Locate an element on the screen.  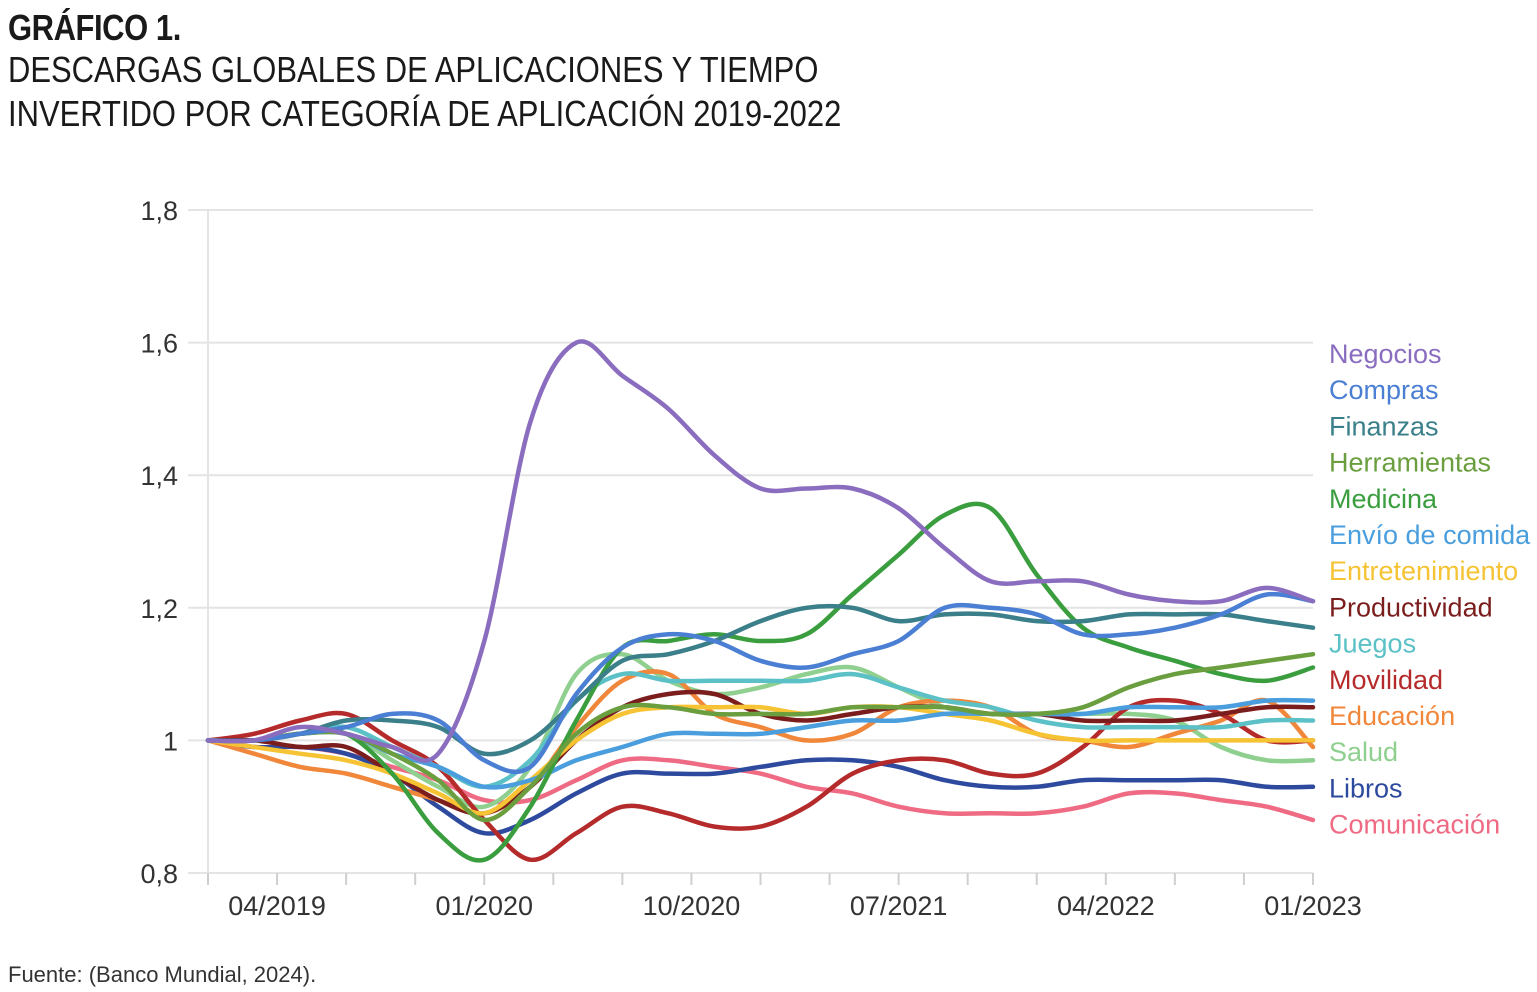
x-tick-label: 10/2020 is located at coordinates (692, 906).